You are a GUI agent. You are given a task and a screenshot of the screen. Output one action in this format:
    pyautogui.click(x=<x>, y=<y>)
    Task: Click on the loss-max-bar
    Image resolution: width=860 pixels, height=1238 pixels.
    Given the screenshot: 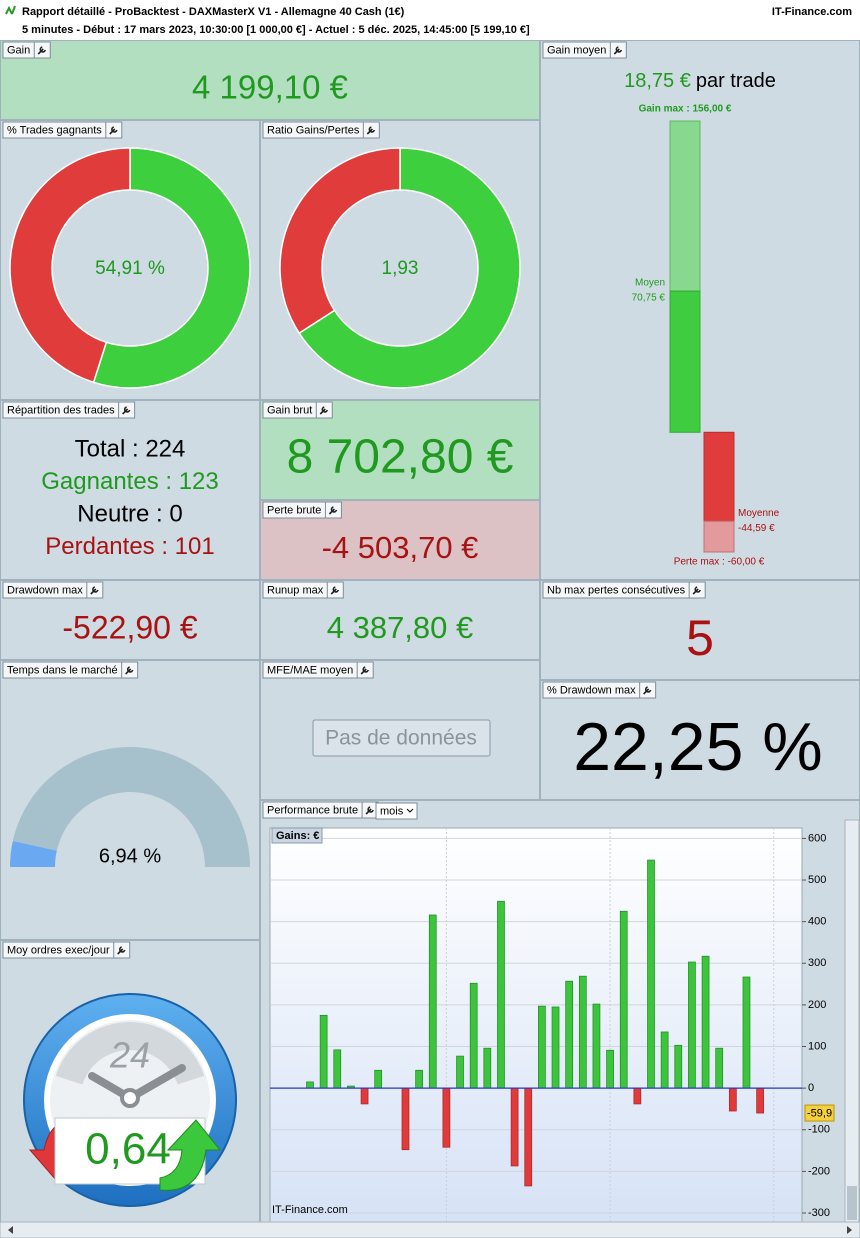 What is the action you would take?
    pyautogui.click(x=719, y=536)
    